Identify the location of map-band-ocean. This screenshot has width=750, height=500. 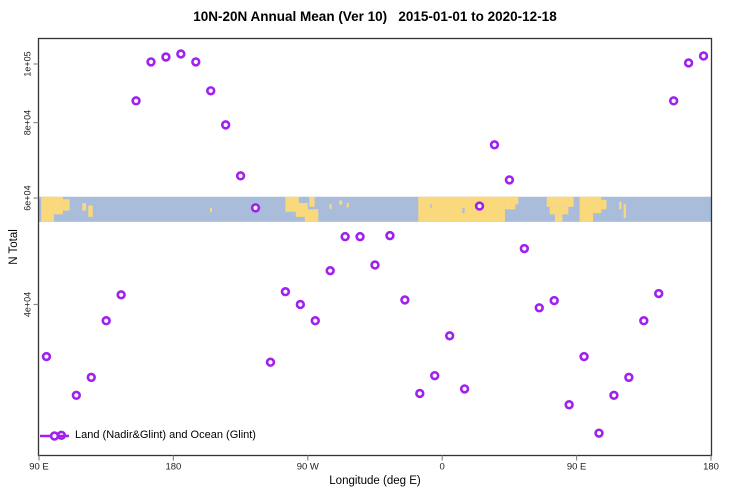
(375, 209).